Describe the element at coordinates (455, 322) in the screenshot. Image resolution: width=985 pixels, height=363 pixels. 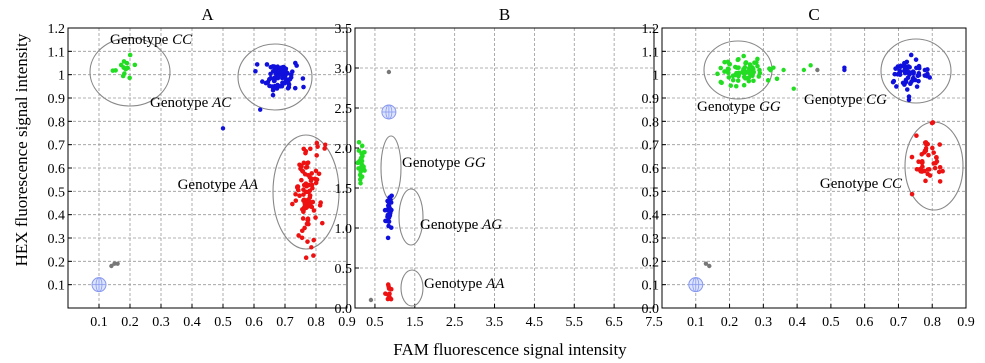
I see `x-tick-label: 2.5` at that location.